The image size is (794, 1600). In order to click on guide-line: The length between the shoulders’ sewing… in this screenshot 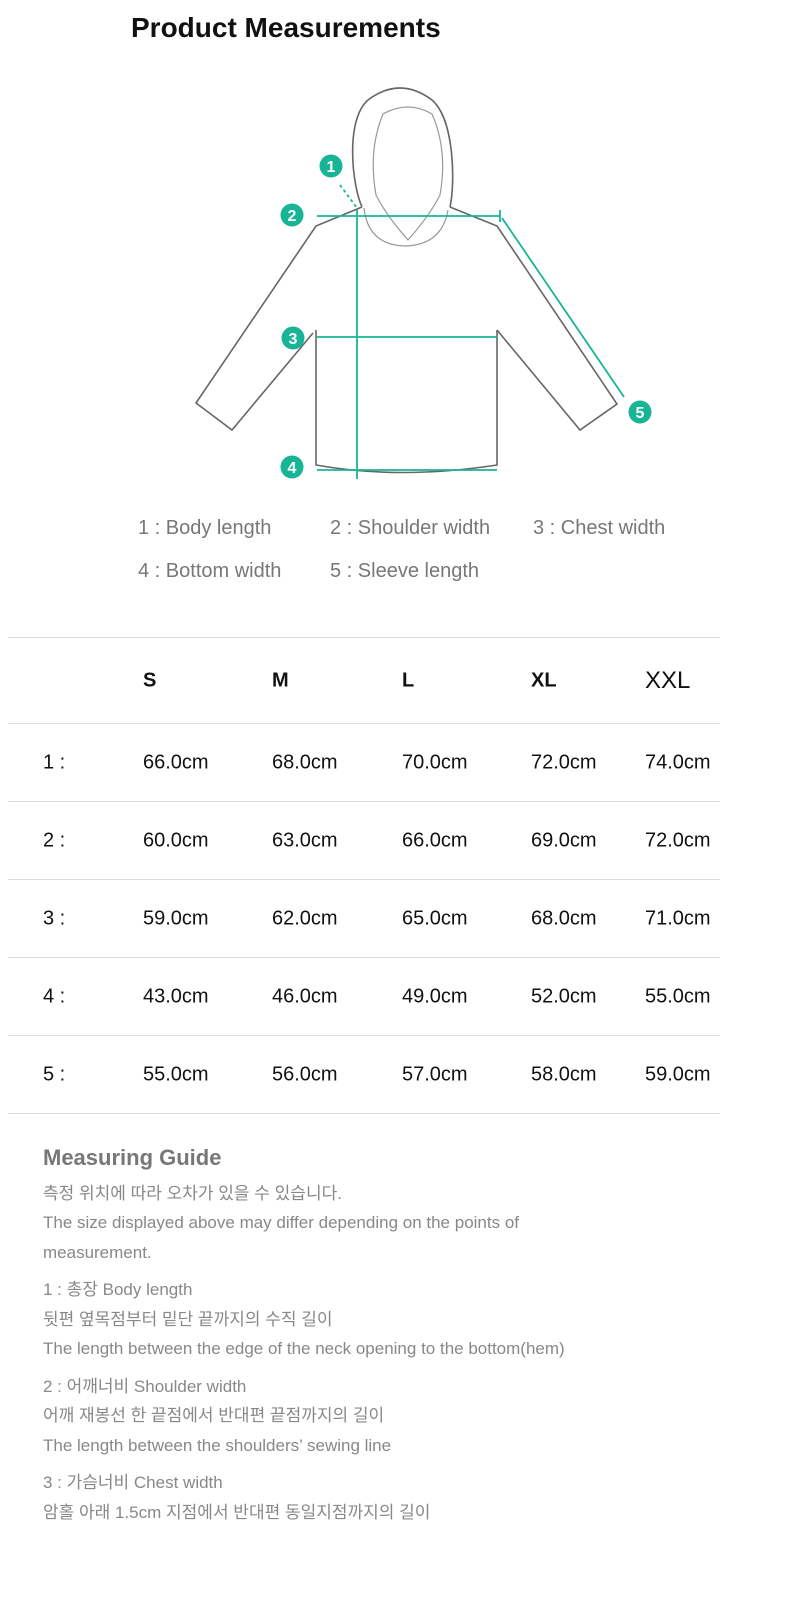, I will do `click(217, 1445)`.